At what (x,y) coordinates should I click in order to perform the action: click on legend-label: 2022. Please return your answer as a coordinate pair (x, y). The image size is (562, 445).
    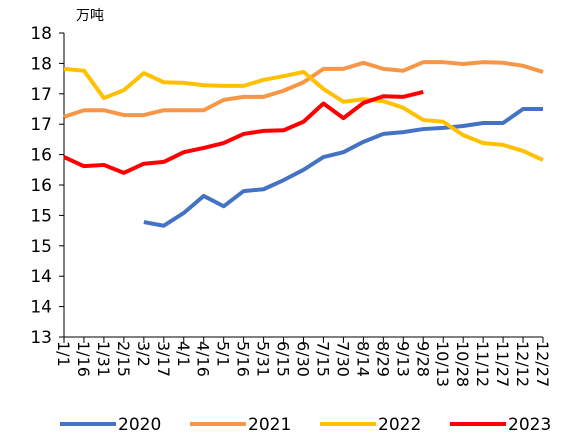
    Looking at the image, I should click on (399, 425).